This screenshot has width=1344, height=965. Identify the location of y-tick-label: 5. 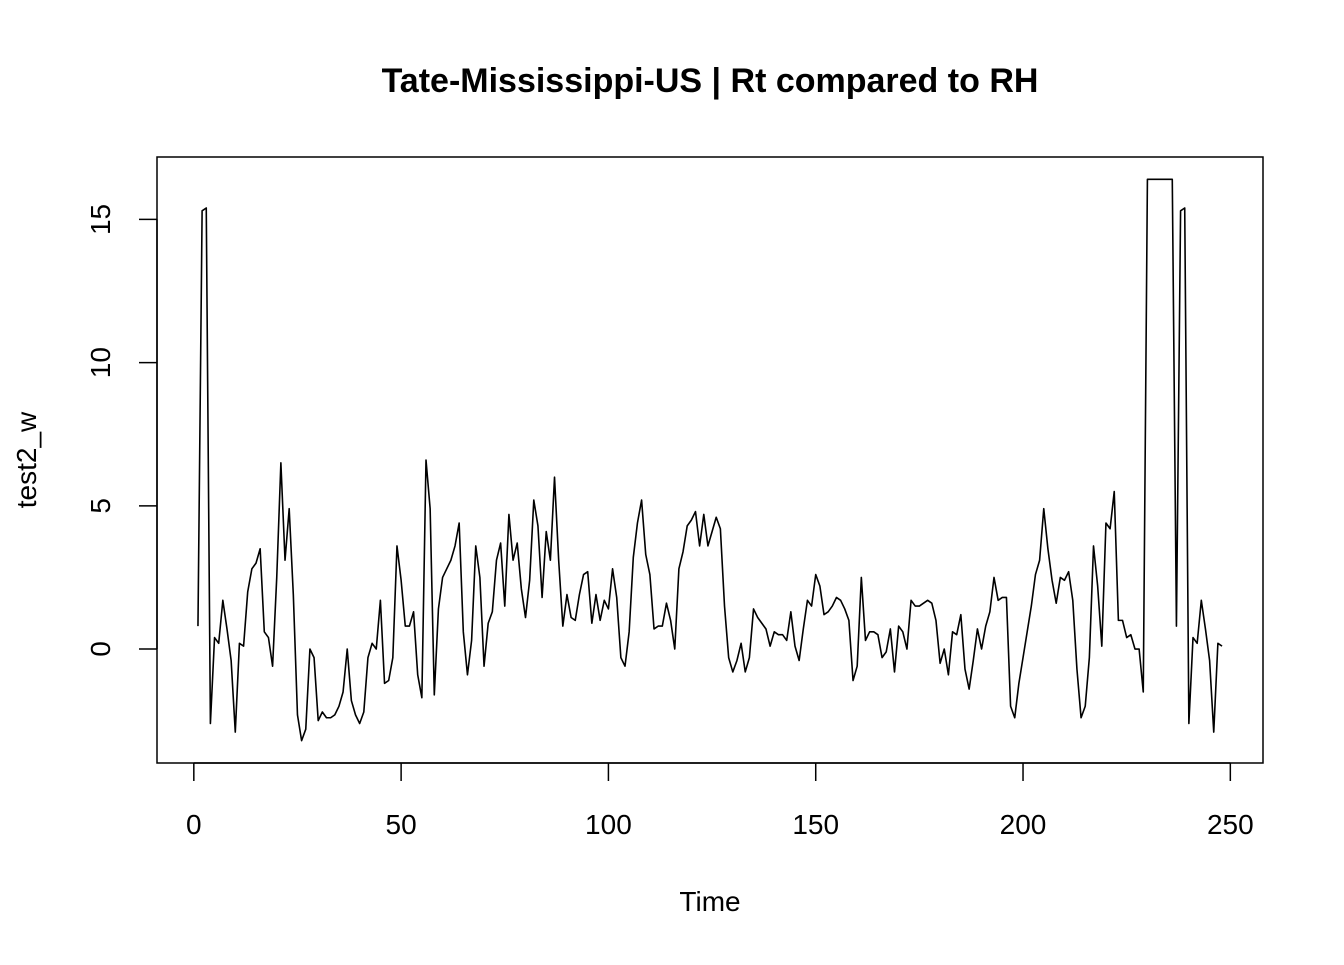
(100, 506).